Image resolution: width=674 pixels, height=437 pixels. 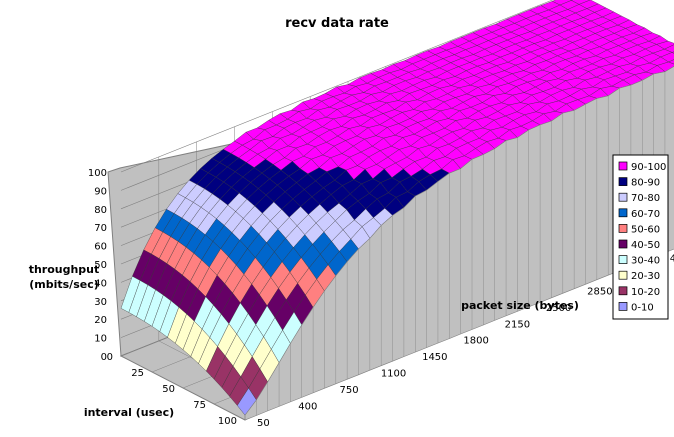 What do you see at coordinates (393, 374) in the screenshot?
I see `packet-size-tick-label: 1100` at bounding box center [393, 374].